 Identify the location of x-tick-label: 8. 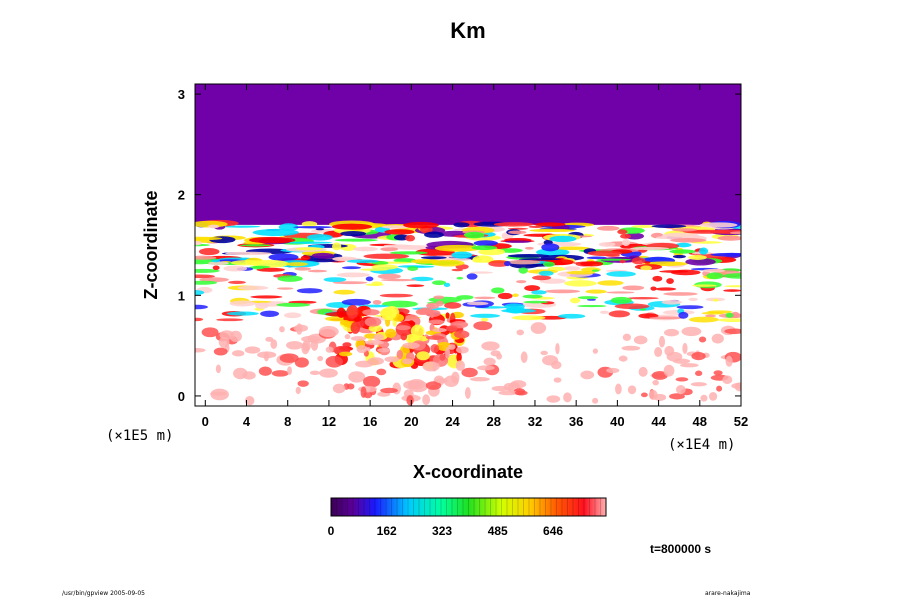
(287, 421).